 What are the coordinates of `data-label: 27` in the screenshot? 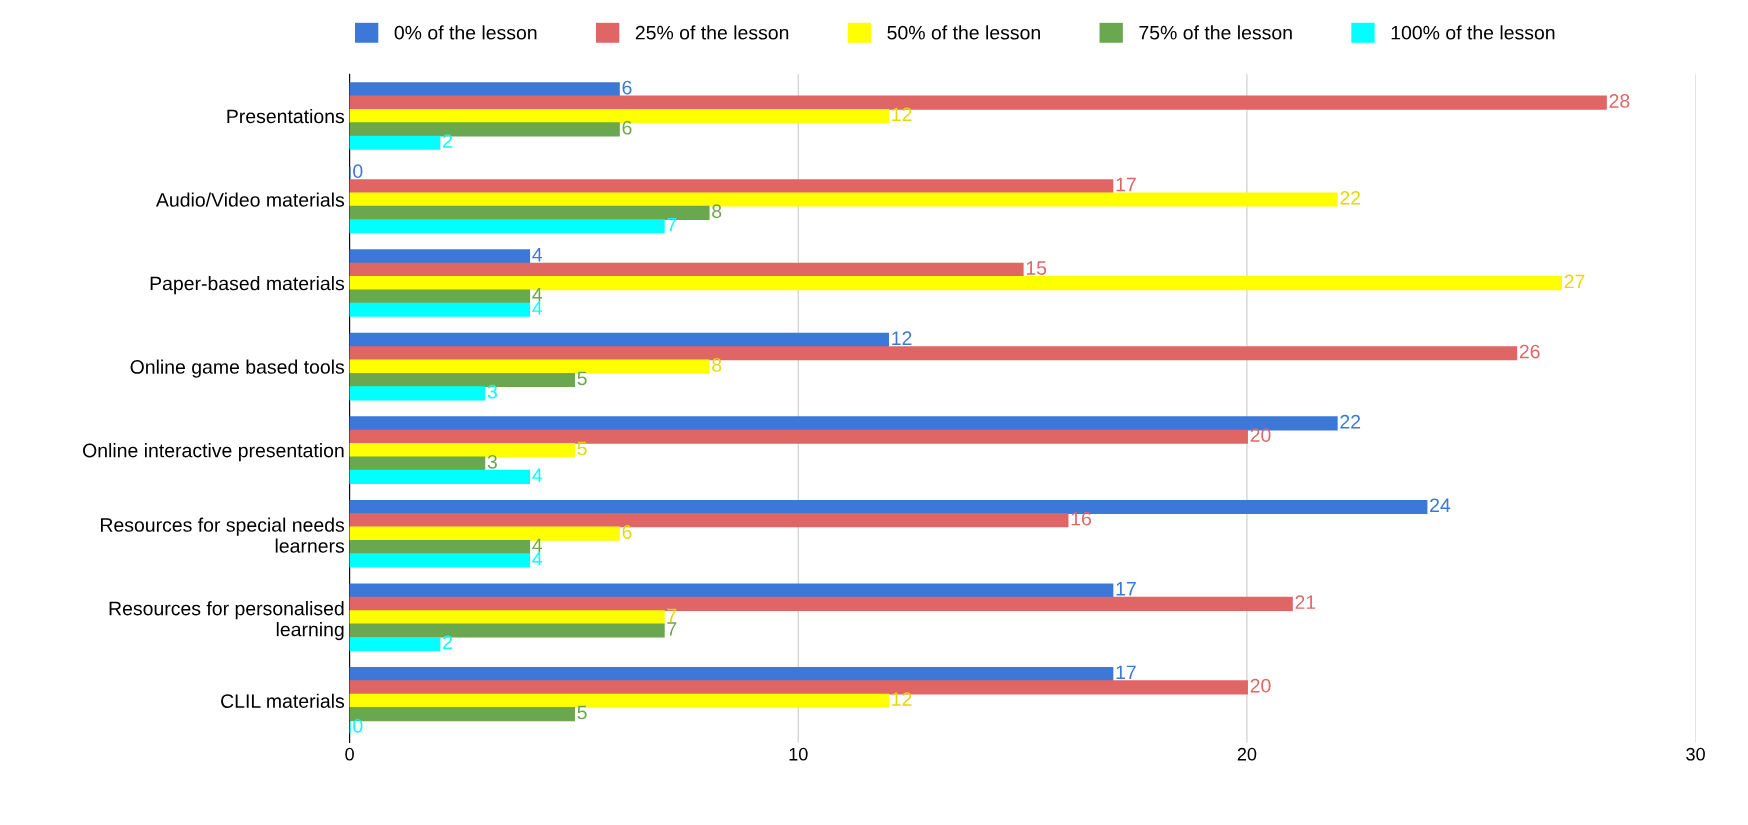 It's located at (1574, 281).